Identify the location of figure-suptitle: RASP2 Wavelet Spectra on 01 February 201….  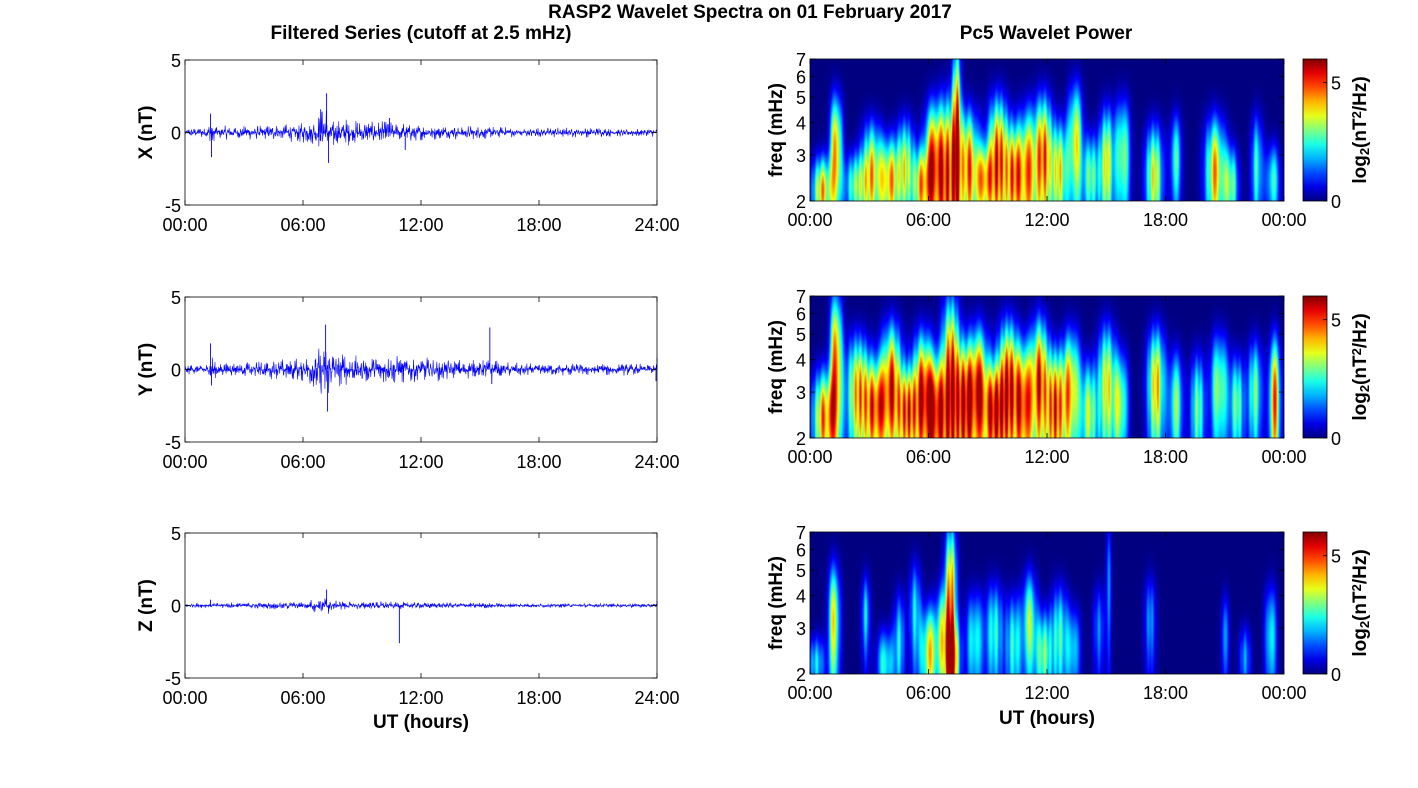
(750, 12).